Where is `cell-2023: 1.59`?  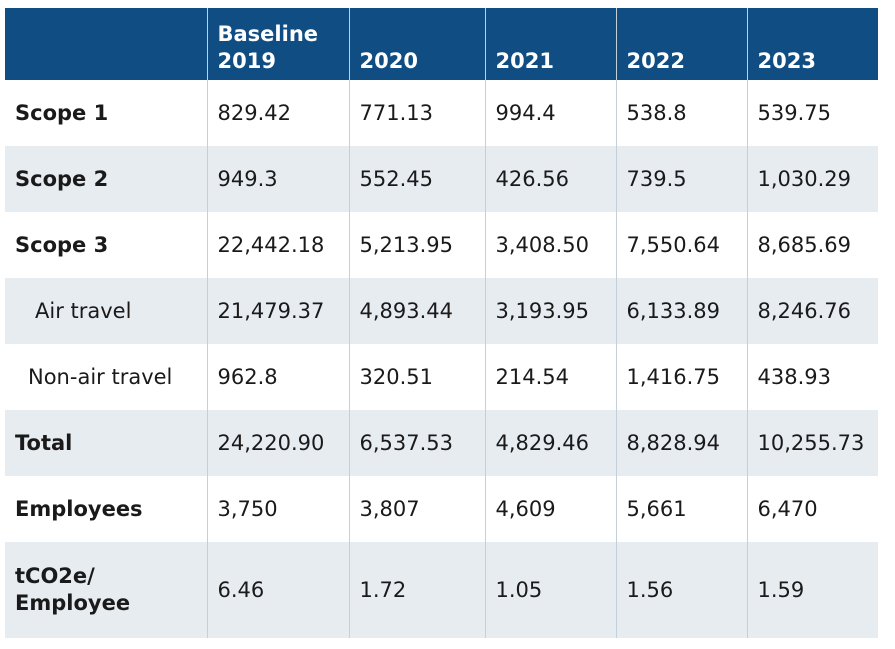
cell-2023: 1.59 is located at coordinates (812, 590).